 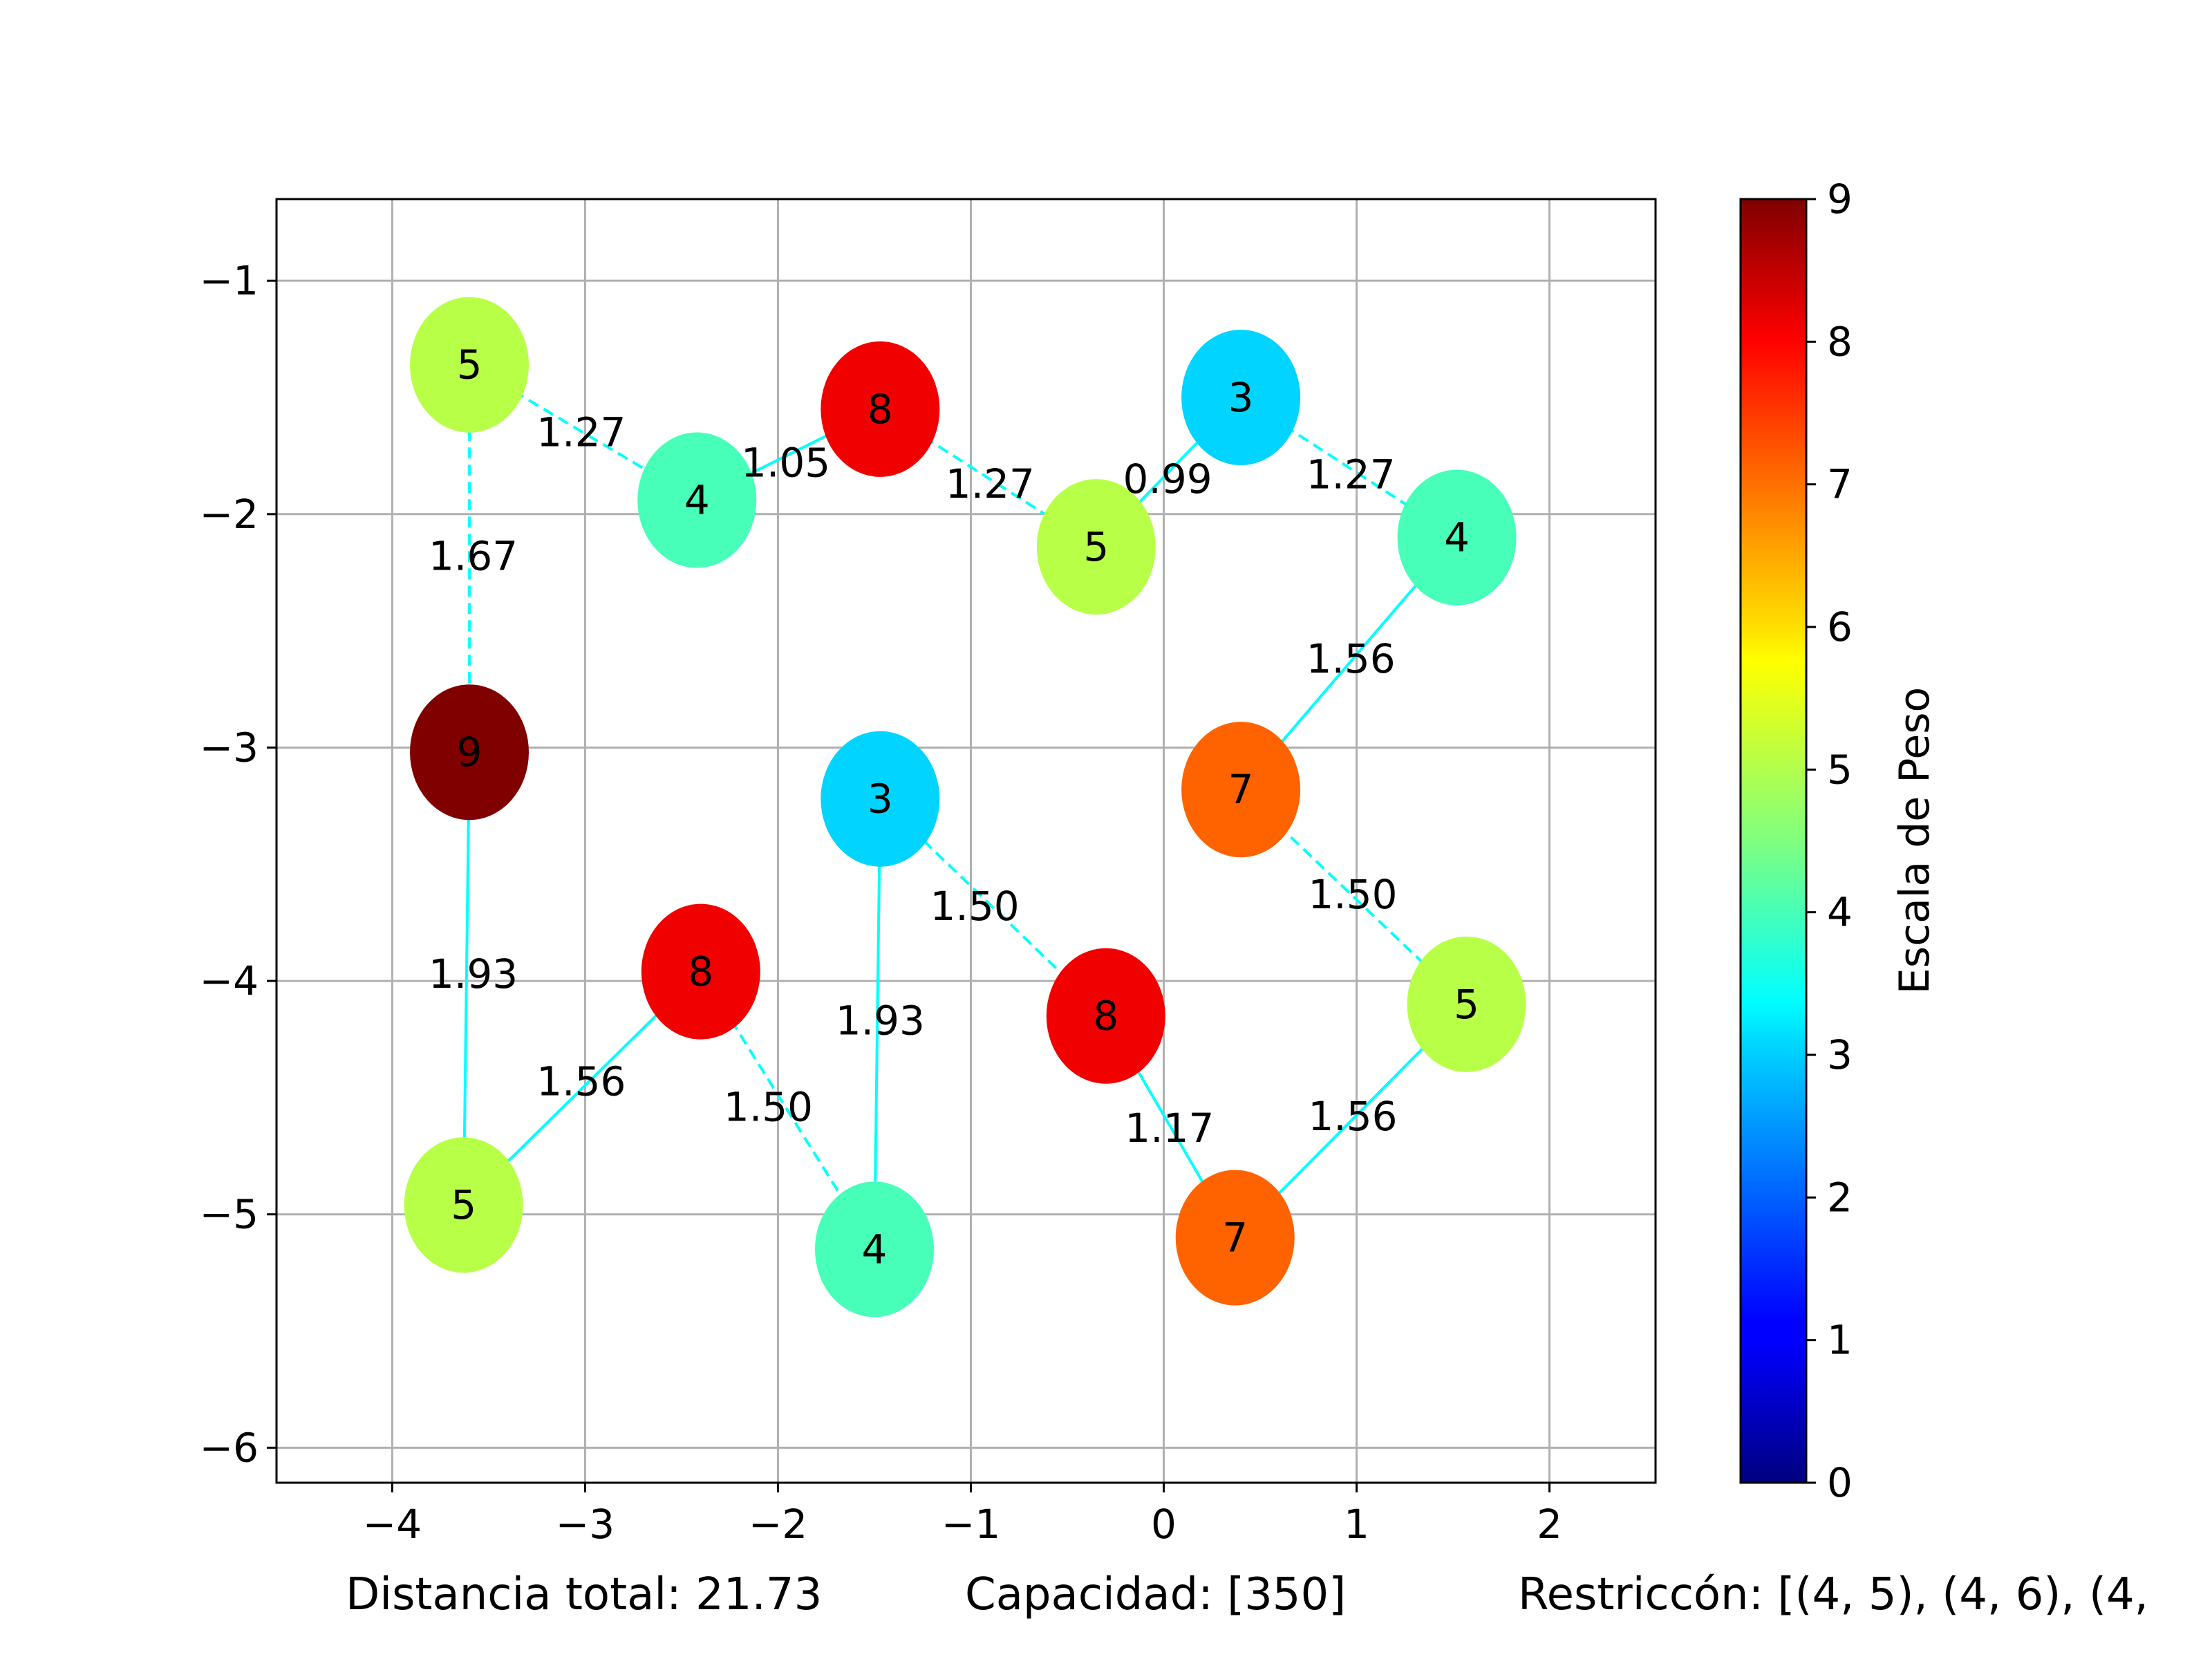 What do you see at coordinates (1169, 1128) in the screenshot?
I see `edge-label: 1.17` at bounding box center [1169, 1128].